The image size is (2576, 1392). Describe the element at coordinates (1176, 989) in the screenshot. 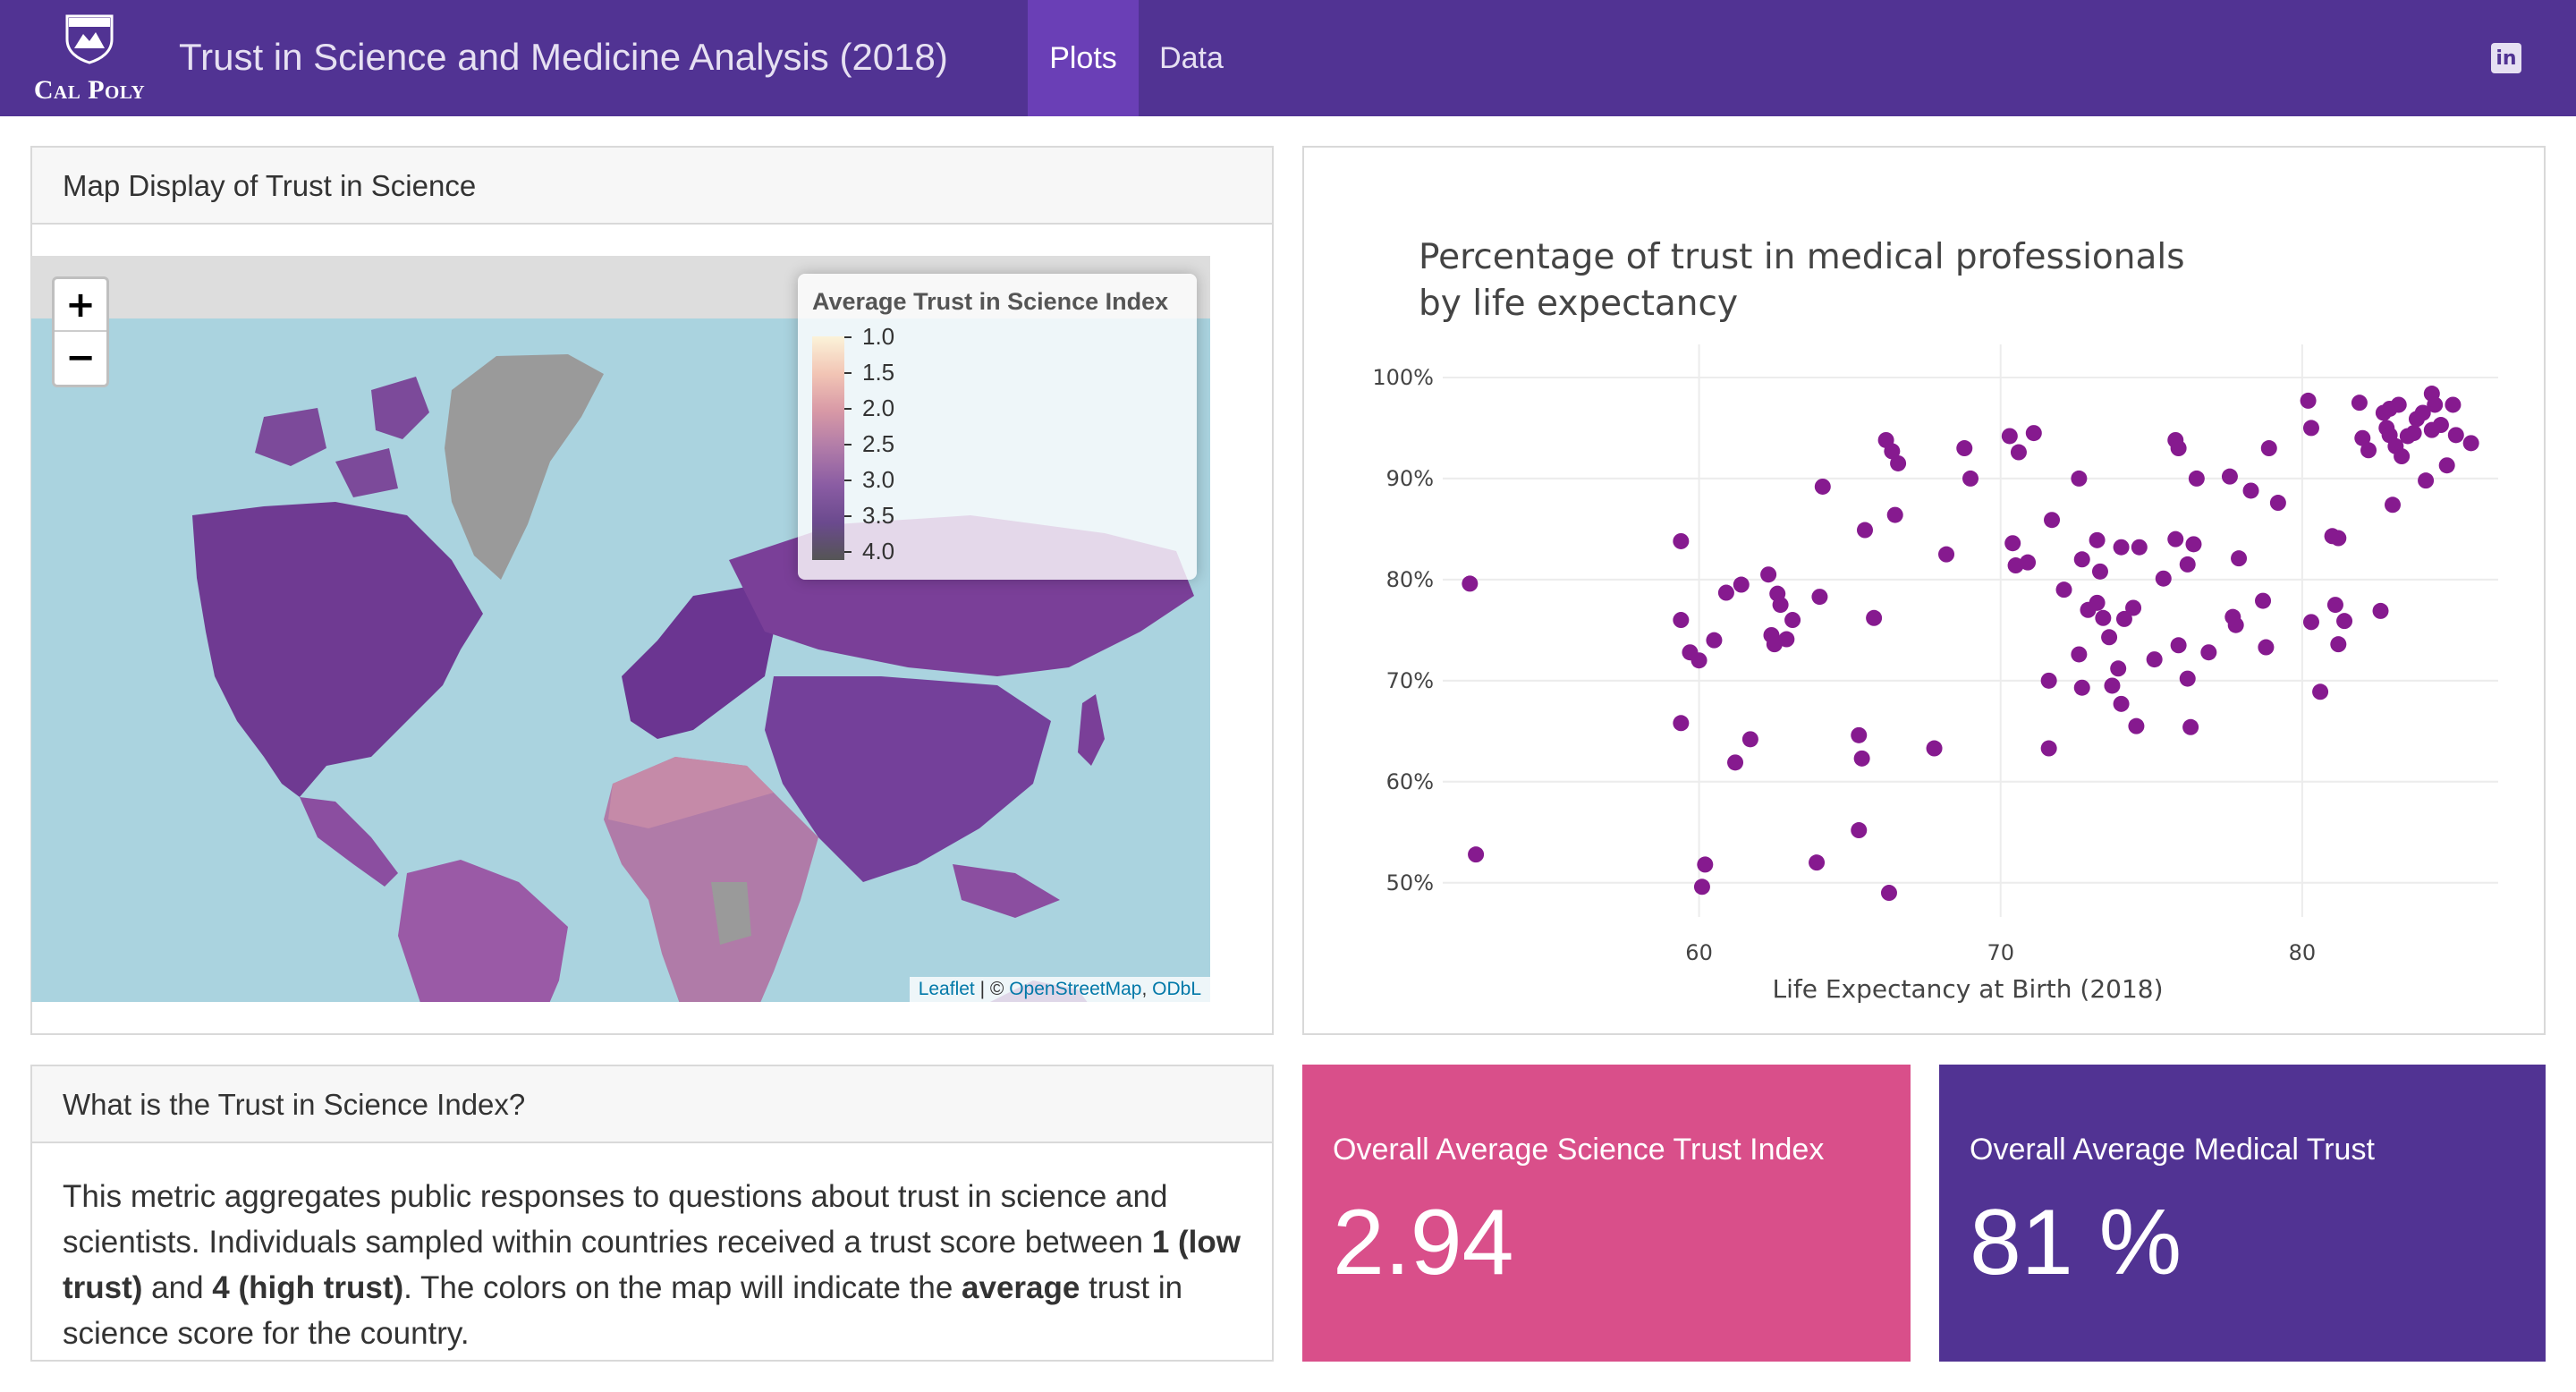

I see `odbl-link: ODbL` at that location.